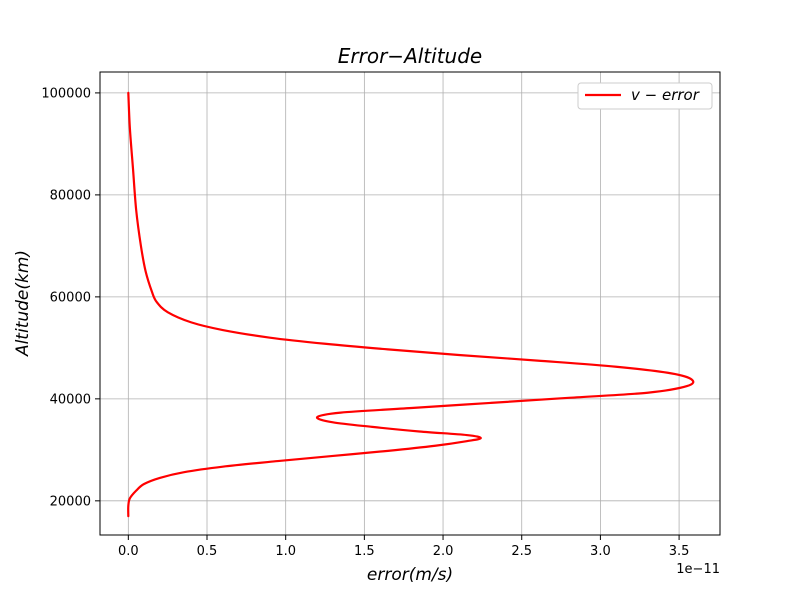 The width and height of the screenshot is (800, 600). What do you see at coordinates (410, 575) in the screenshot?
I see `x-axis-label: error(m/s)` at bounding box center [410, 575].